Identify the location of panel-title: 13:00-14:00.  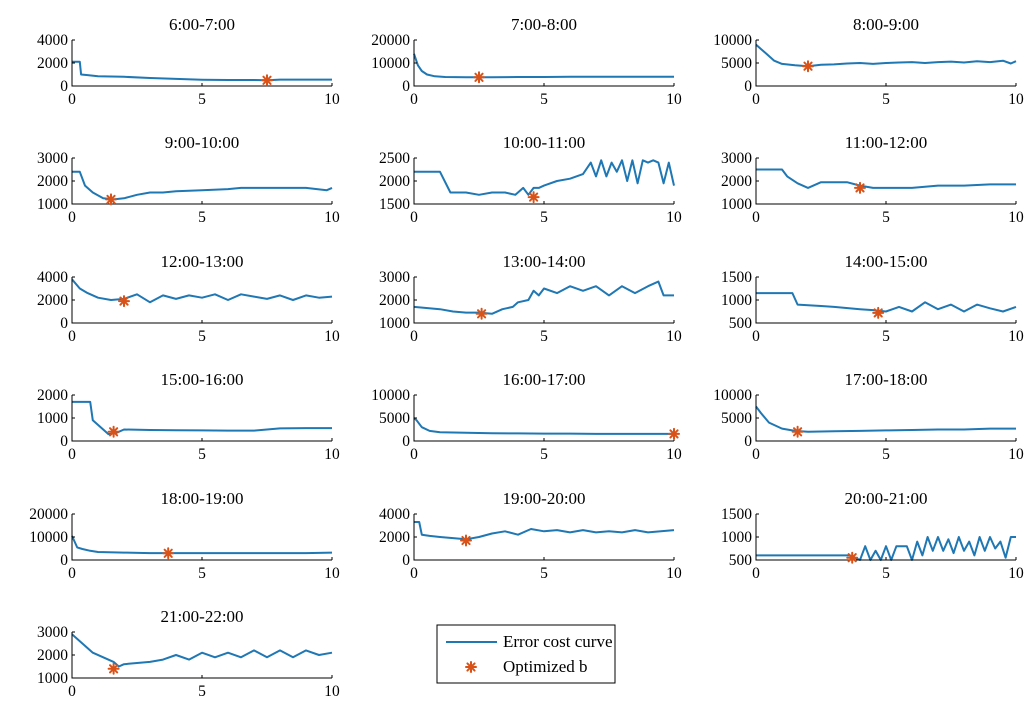
(543, 261).